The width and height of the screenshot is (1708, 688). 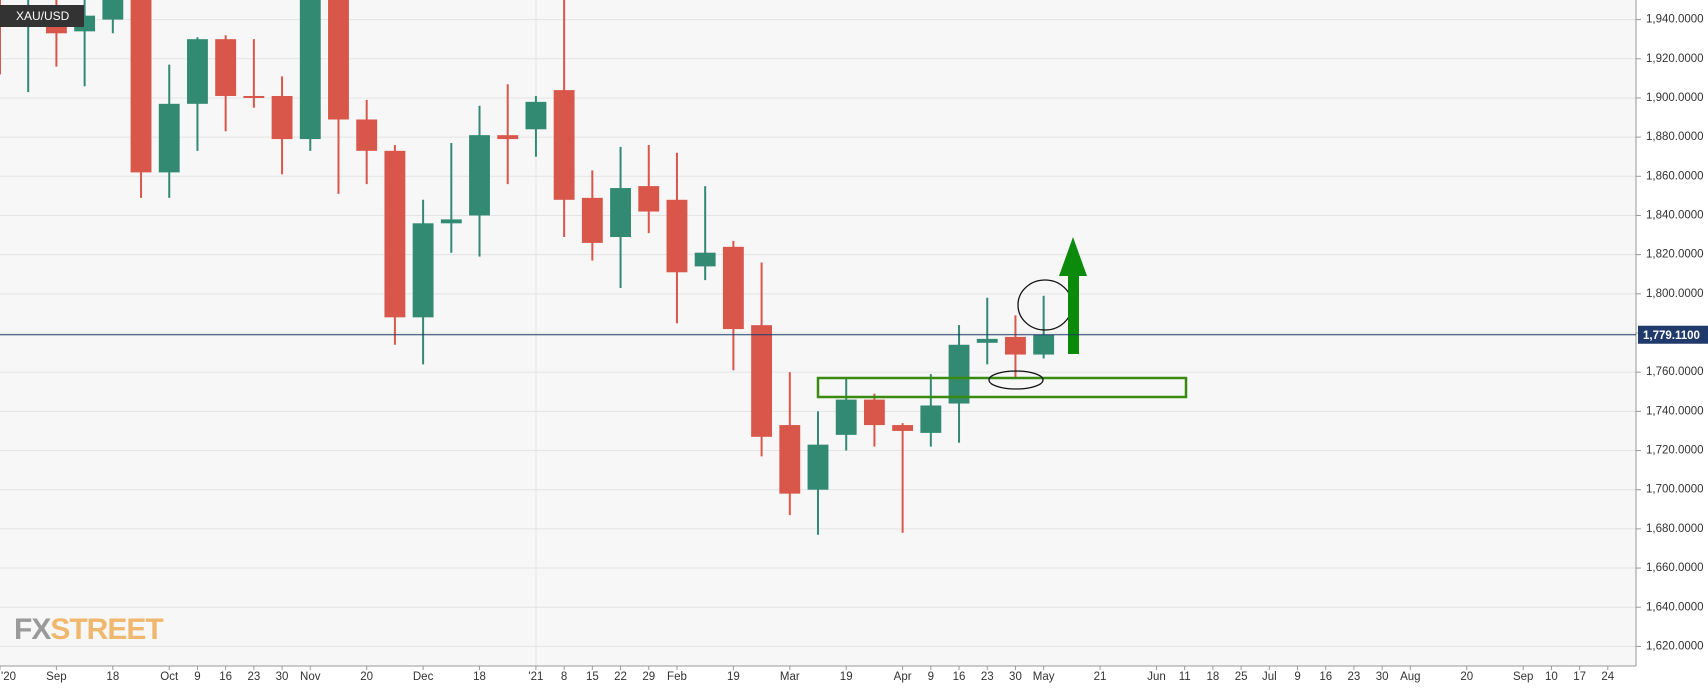 I want to click on y-tick-label: 1,720.0000, so click(x=1675, y=451).